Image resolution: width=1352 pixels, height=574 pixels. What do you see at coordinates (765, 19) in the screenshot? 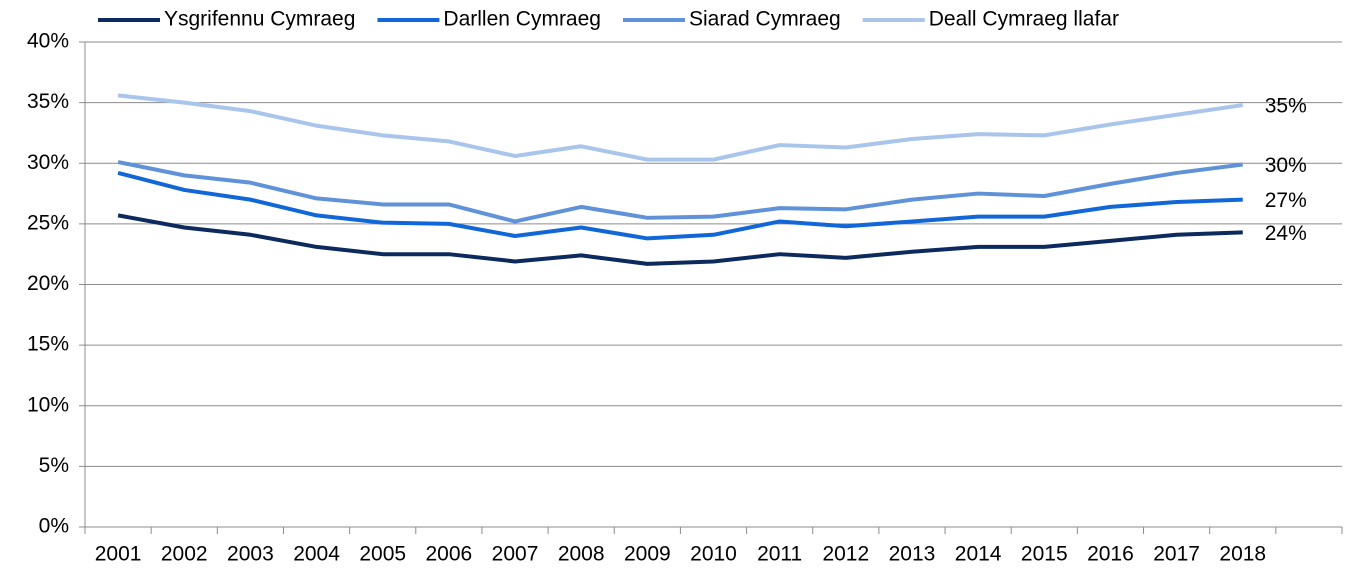
I see `legend-label: Siarad Cymraeg` at bounding box center [765, 19].